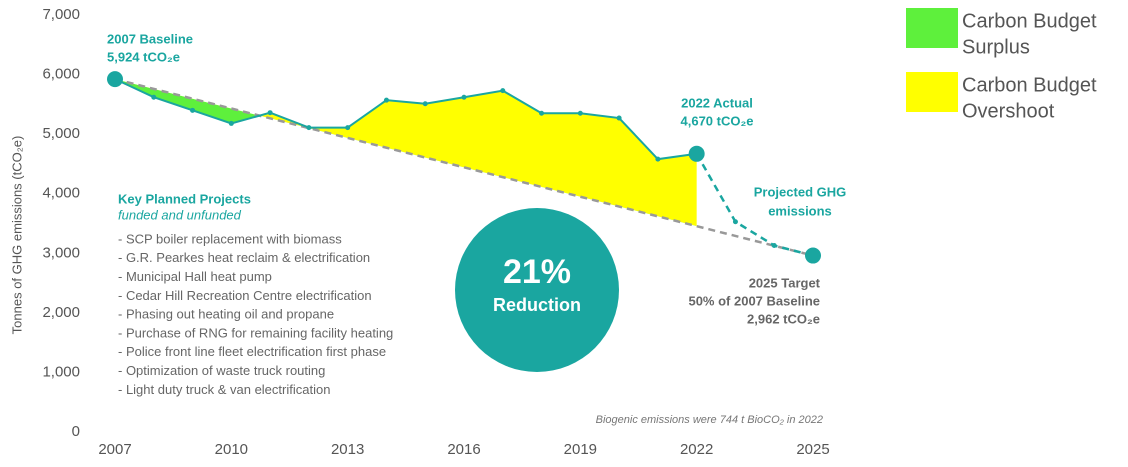  What do you see at coordinates (347, 449) in the screenshot?
I see `x-tick-label: 2013` at bounding box center [347, 449].